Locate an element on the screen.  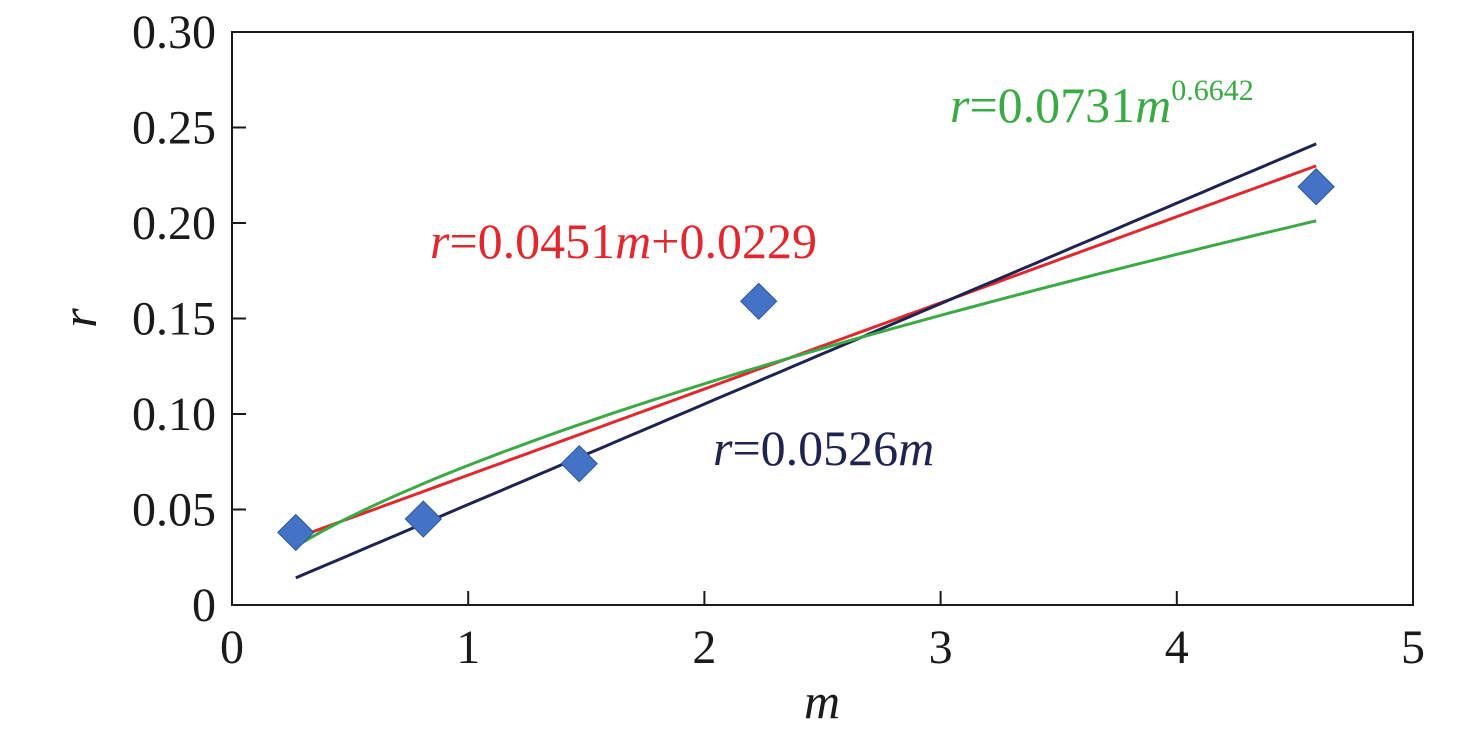
linear-fit-var-r: r is located at coordinates (440, 241).